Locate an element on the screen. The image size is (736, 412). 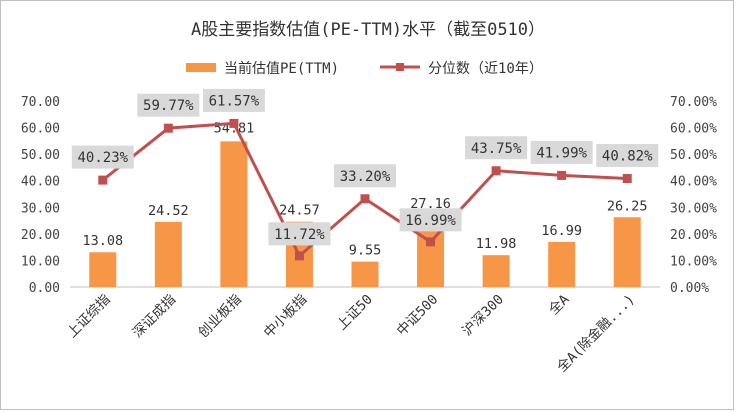
y-left-tick-label: 20.00 is located at coordinates (40, 235).